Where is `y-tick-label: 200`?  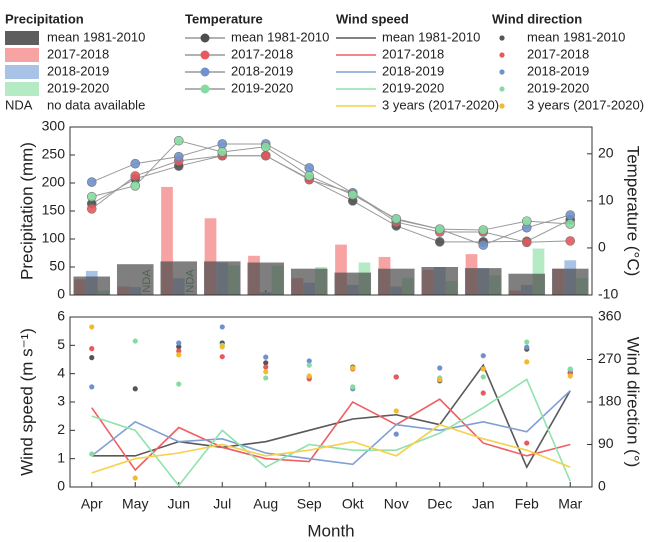
y-tick-label: 200 is located at coordinates (54, 182).